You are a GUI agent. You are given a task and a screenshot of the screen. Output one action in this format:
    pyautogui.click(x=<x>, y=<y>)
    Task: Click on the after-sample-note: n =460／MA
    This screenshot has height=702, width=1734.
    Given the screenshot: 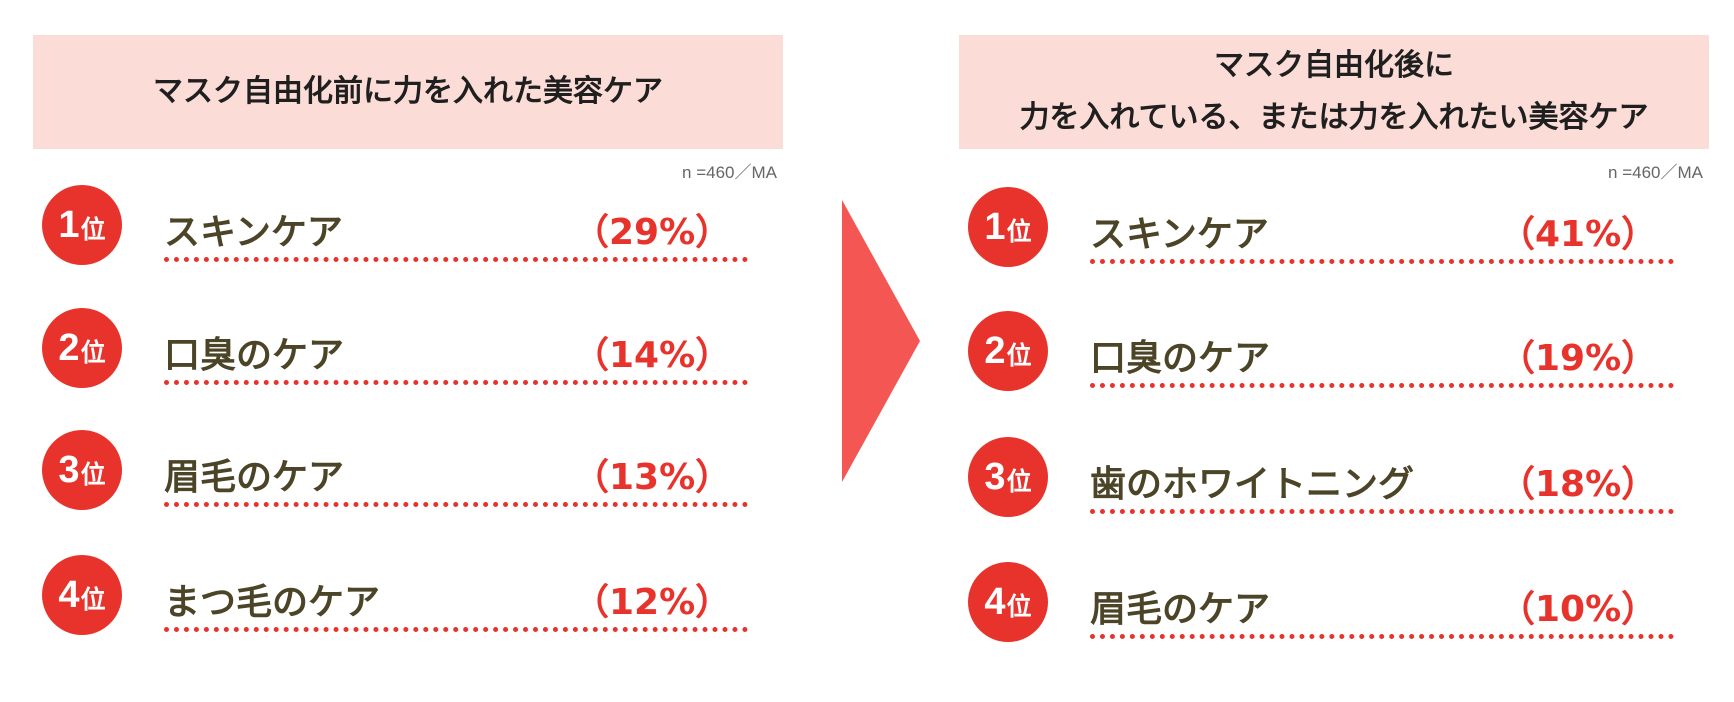 What is the action you would take?
    pyautogui.click(x=1655, y=172)
    